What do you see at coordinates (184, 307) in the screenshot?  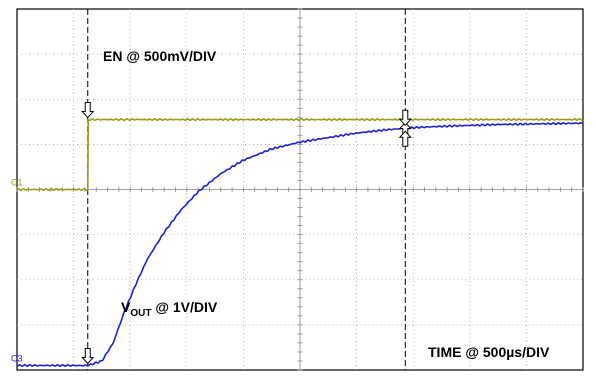 I see `vout-scale: @ 1V/DIV` at bounding box center [184, 307].